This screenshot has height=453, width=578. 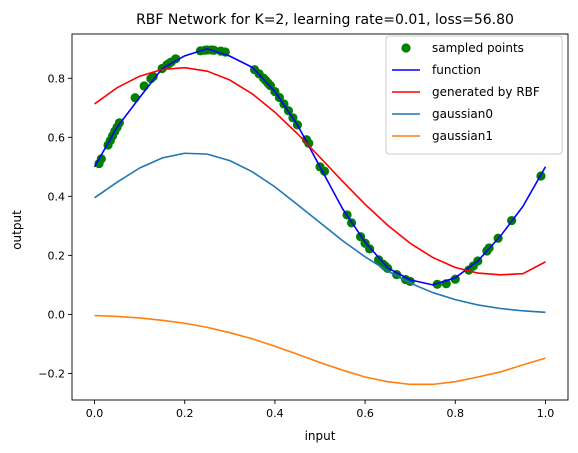 What do you see at coordinates (57, 78) in the screenshot?
I see `y-tick-label: 0.8` at bounding box center [57, 78].